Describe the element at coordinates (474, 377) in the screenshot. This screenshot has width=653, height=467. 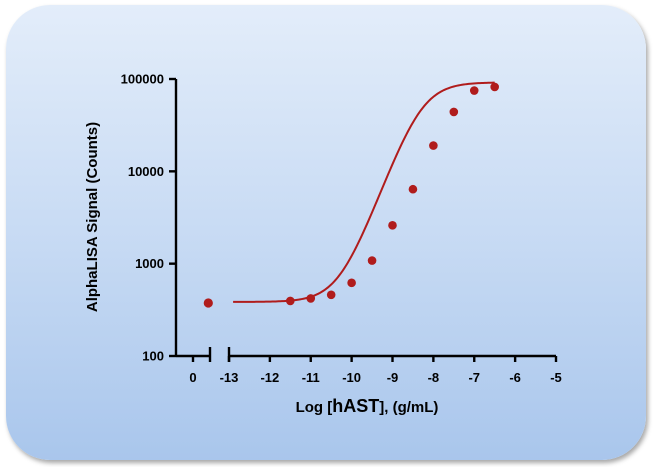
I see `x-tick-label: -7` at that location.